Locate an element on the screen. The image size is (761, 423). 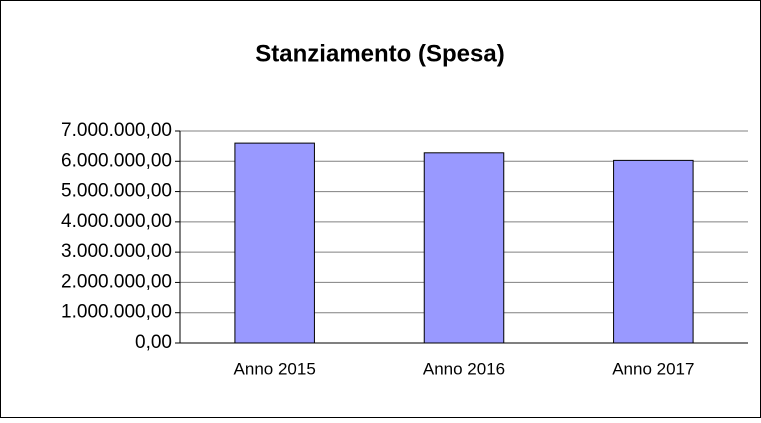
y-tick-label: 0,00 is located at coordinates (153, 342).